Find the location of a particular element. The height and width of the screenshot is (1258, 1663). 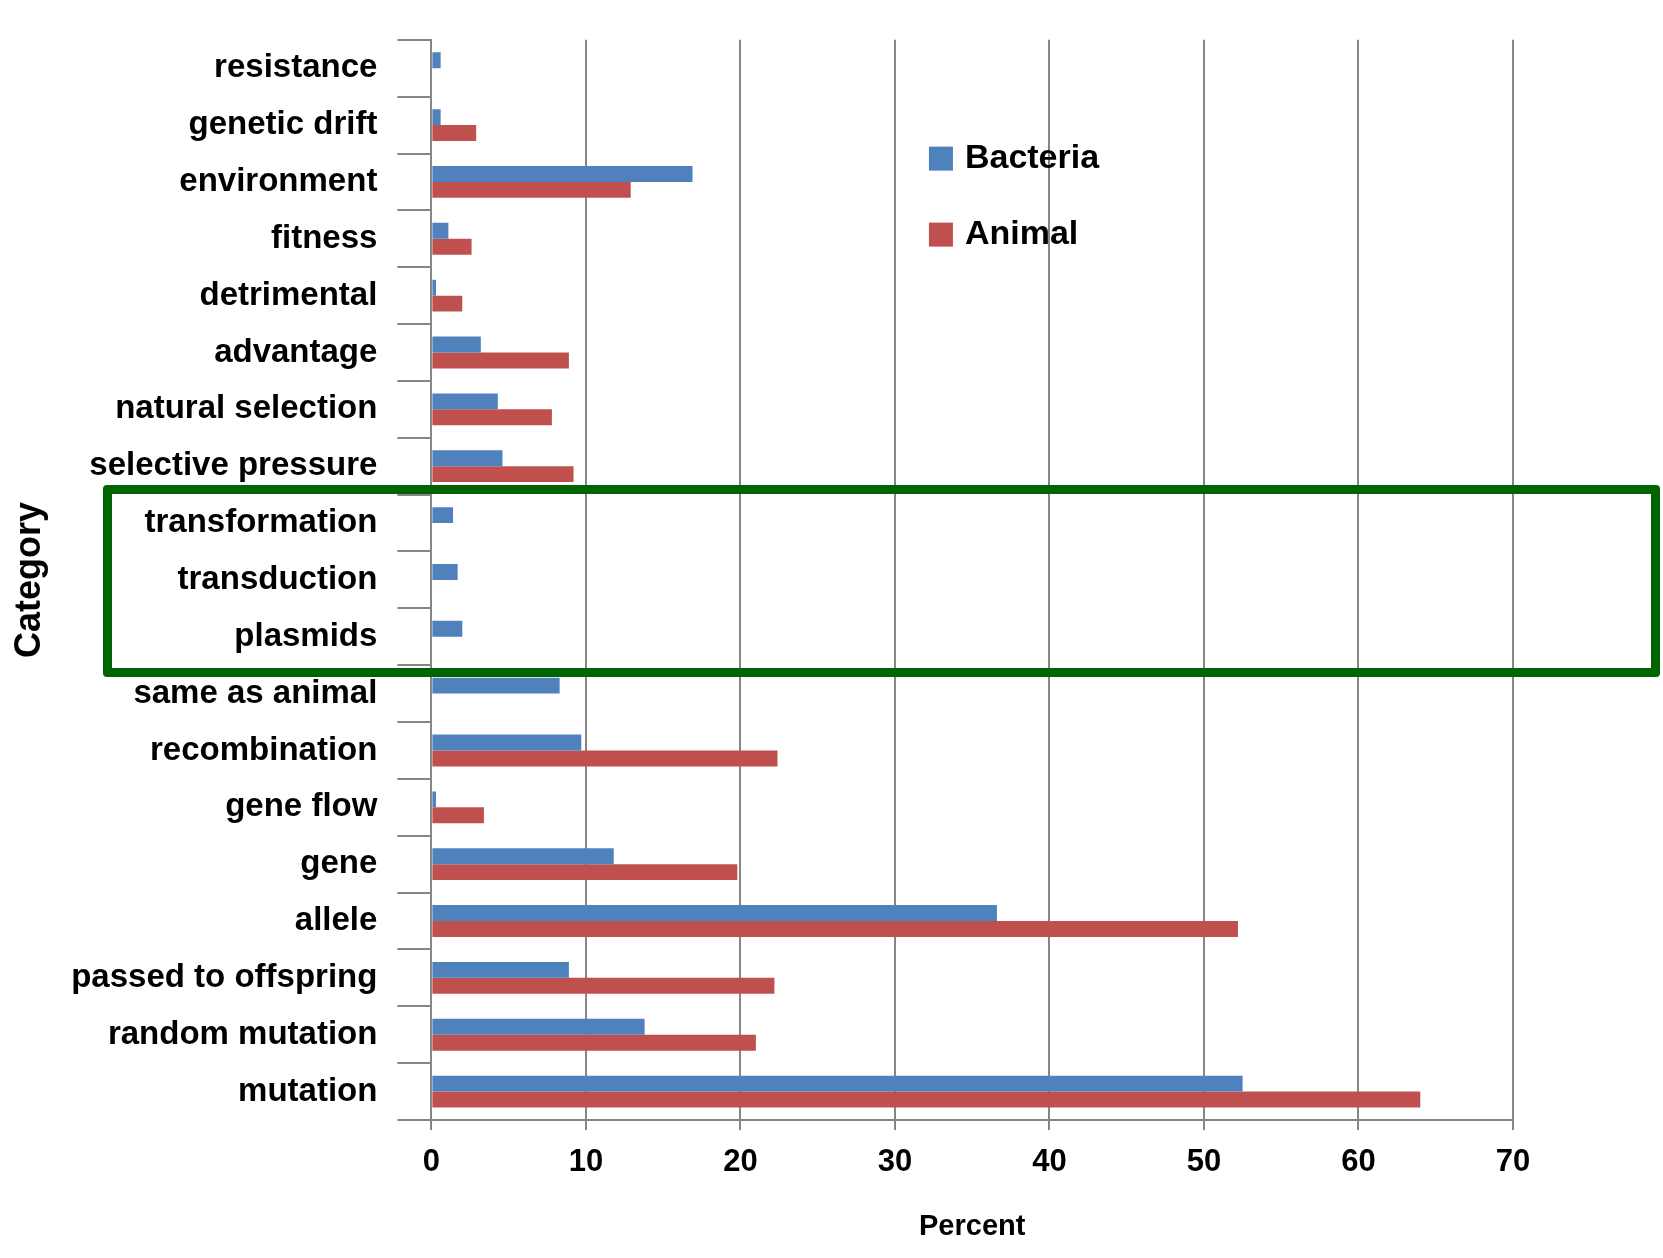

x-tick-label: 60 is located at coordinates (1358, 1161).